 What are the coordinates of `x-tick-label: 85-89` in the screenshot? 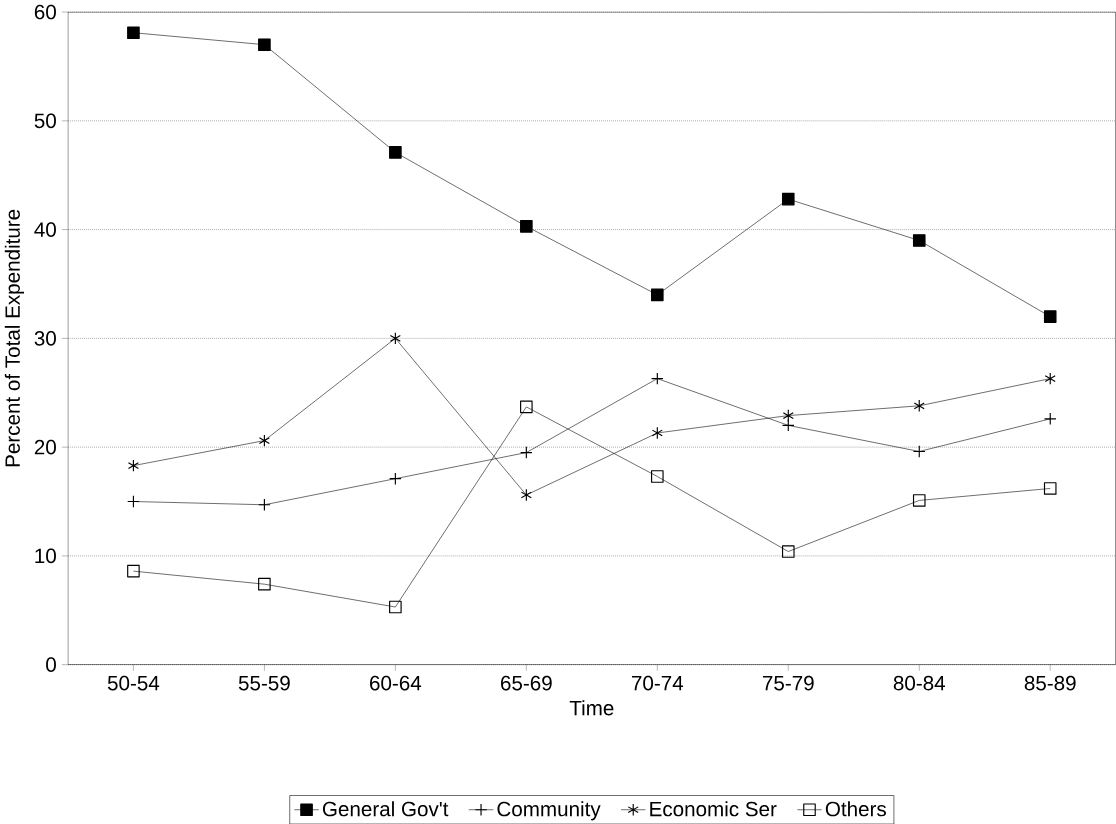 It's located at (1050, 683).